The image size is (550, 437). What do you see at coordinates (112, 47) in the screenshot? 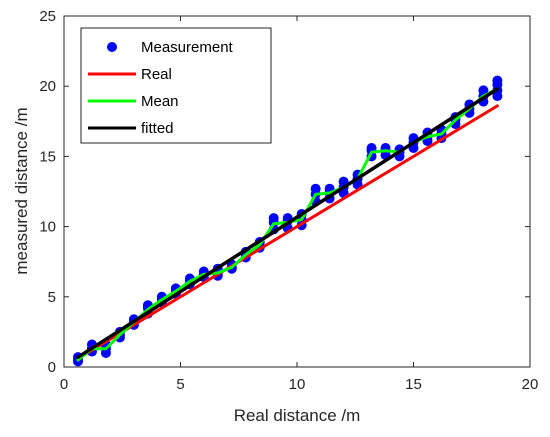
I see `legend-swatch` at bounding box center [112, 47].